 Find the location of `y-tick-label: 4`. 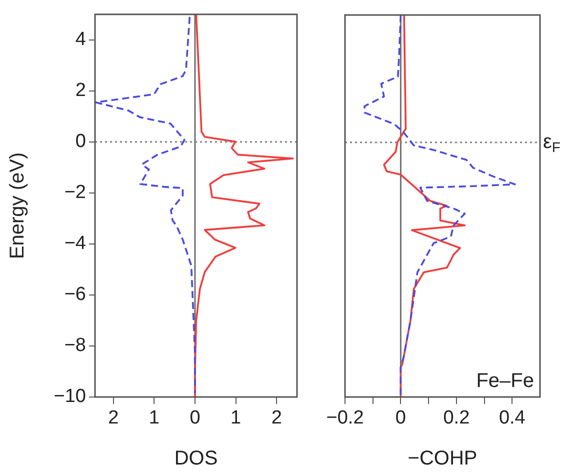

y-tick-label: 4 is located at coordinates (80, 39).